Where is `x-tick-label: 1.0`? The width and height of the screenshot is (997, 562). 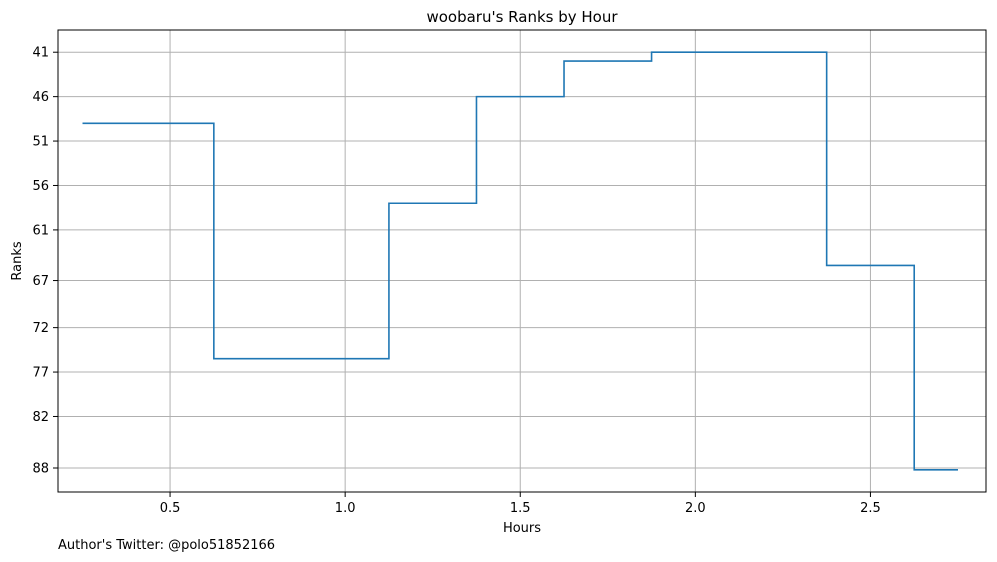 x-tick-label: 1.0 is located at coordinates (345, 508).